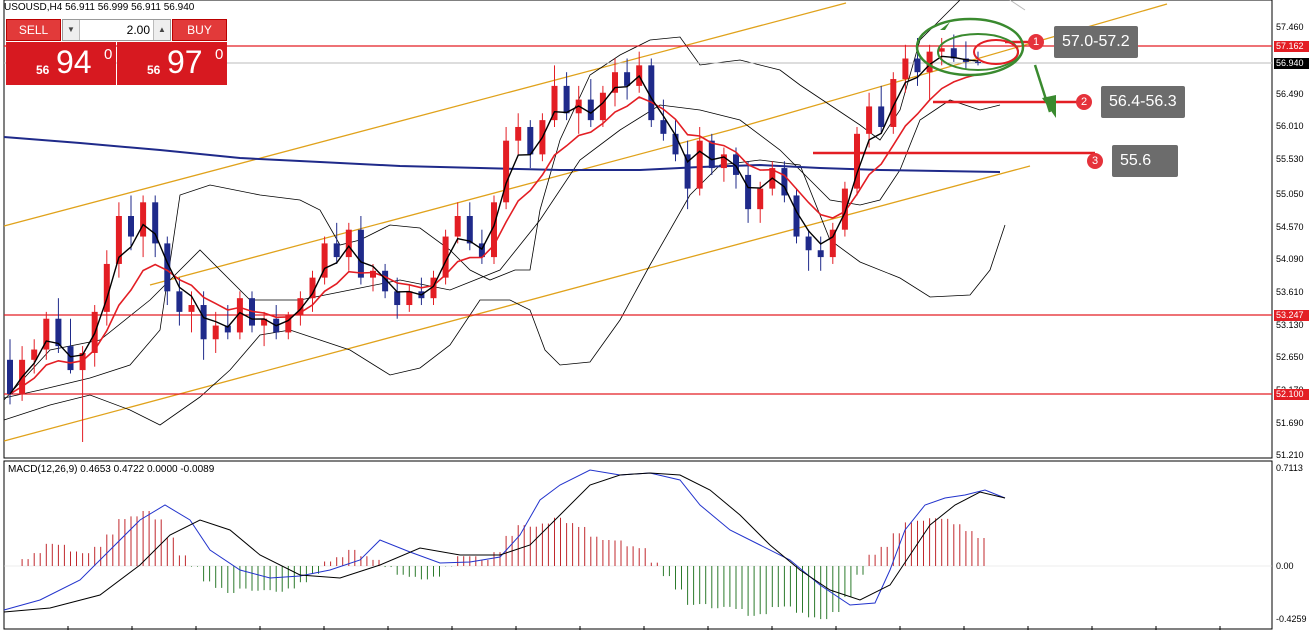 The height and width of the screenshot is (634, 1314). I want to click on price-axis-label: 56.490, so click(1290, 94).